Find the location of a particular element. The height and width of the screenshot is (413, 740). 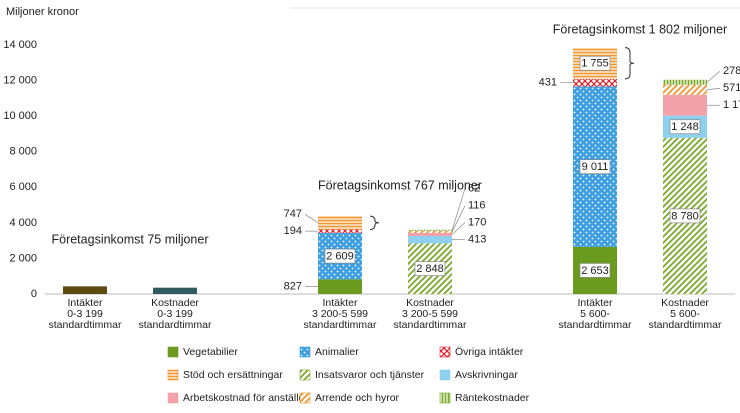

legend-label: Övriga intäkter is located at coordinates (489, 352).